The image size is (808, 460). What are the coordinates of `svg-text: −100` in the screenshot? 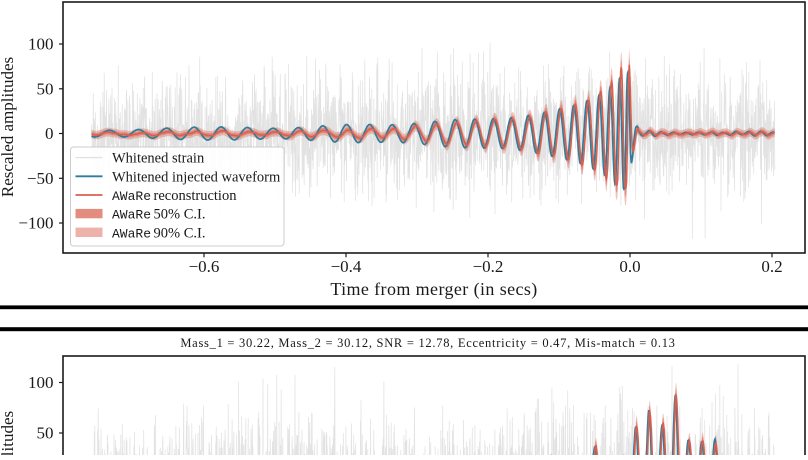 It's located at (35, 223).